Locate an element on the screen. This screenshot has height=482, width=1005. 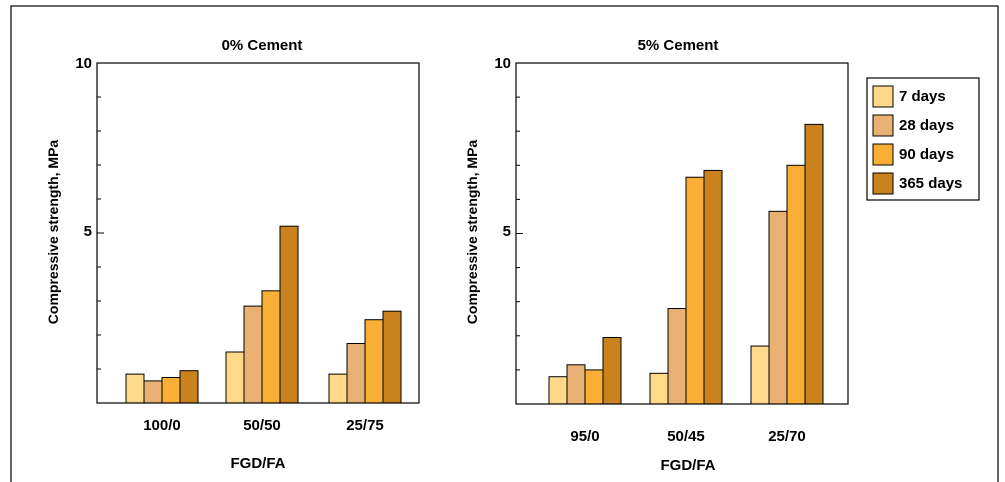
chart-1-bar-95-0-7-days is located at coordinates (558, 390).